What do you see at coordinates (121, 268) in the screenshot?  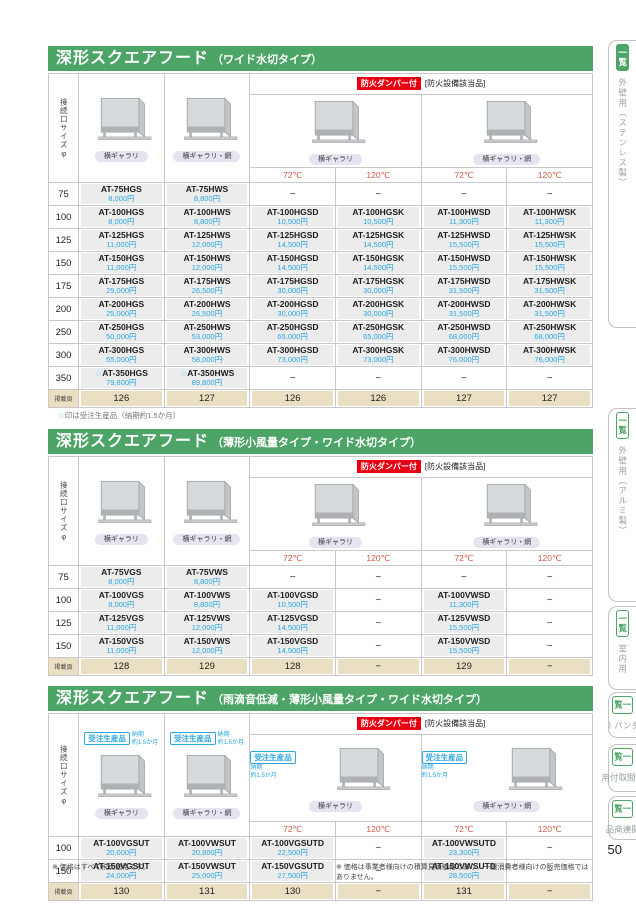 I see `price-value: 11,000円` at bounding box center [121, 268].